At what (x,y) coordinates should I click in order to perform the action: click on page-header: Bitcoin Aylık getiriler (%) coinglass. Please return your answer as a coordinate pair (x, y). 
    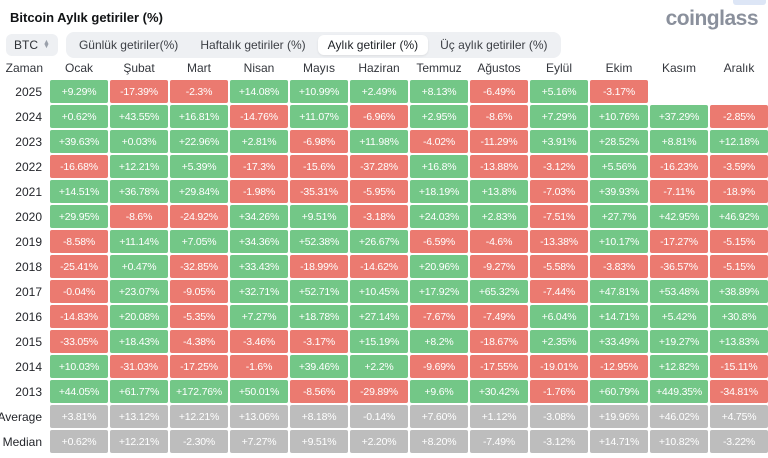
    Looking at the image, I should click on (384, 14).